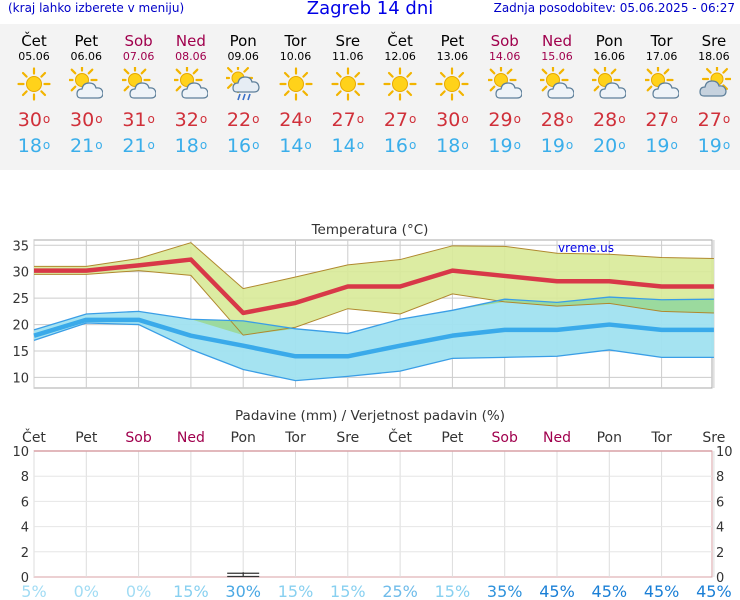 The width and height of the screenshot is (740, 600). I want to click on precip-y-tick-right: 10, so click(724, 452).